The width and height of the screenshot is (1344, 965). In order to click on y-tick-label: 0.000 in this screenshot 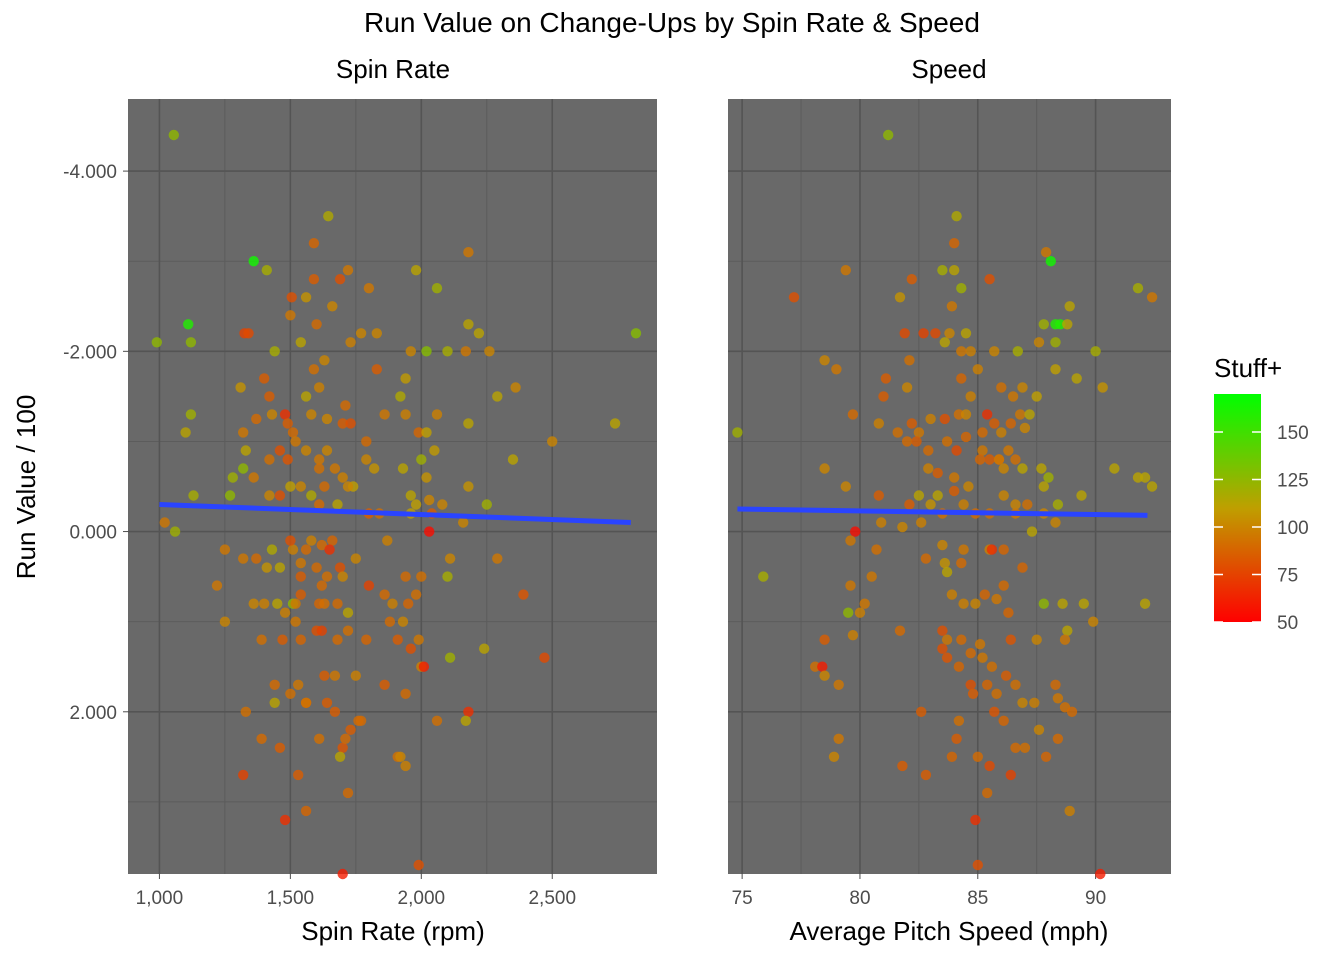, I will do `click(93, 533)`.